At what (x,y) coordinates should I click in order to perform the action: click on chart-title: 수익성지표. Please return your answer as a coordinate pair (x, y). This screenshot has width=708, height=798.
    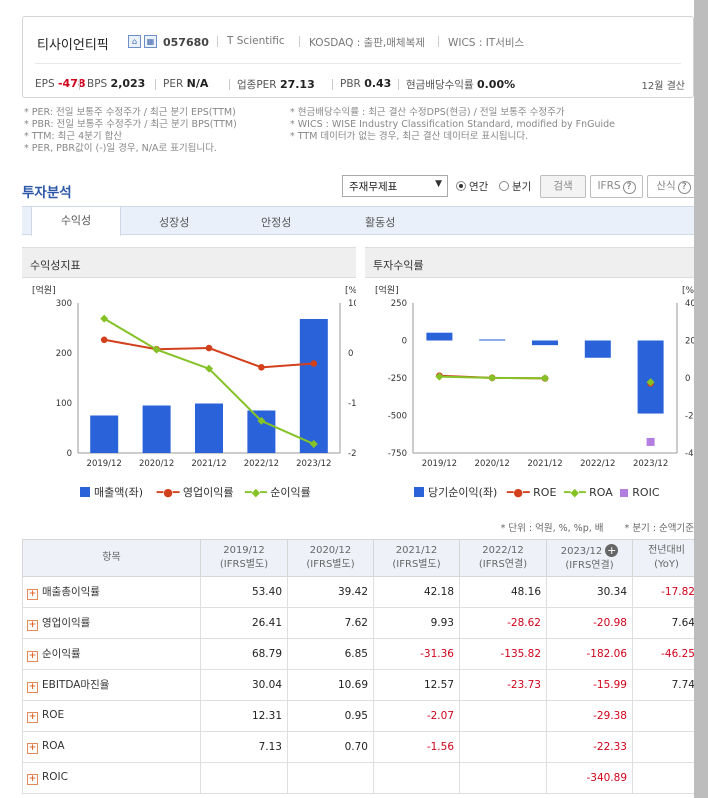
    Looking at the image, I should click on (189, 262).